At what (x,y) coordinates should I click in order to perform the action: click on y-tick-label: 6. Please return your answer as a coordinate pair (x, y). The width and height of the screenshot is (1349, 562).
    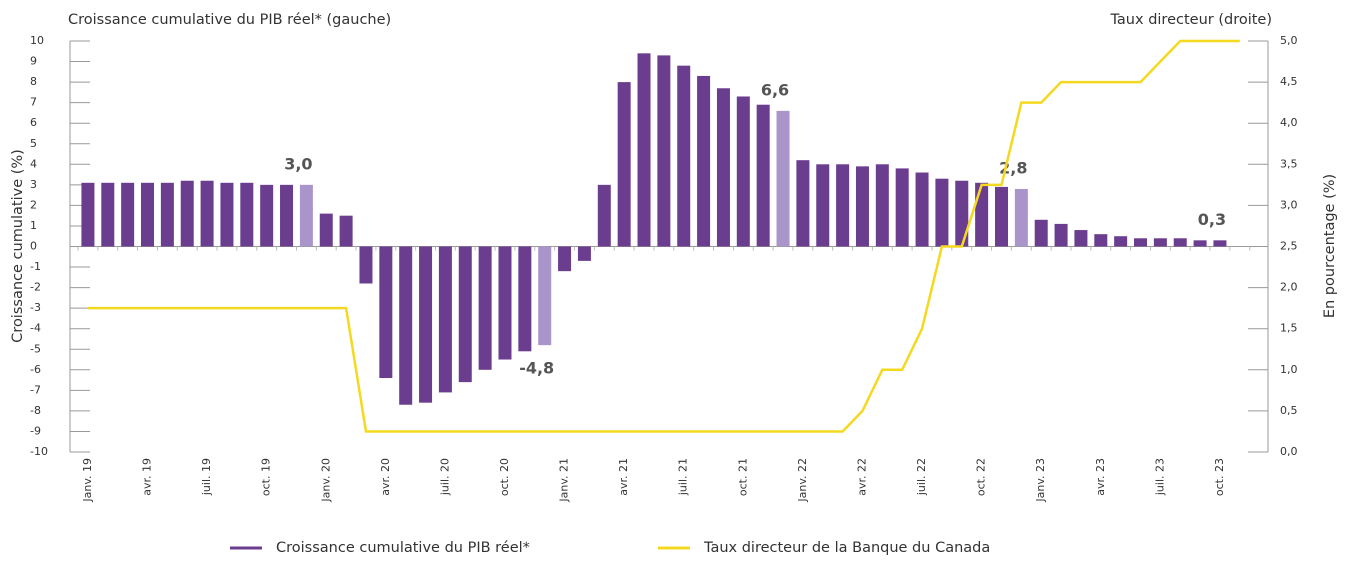
    Looking at the image, I should click on (33, 122).